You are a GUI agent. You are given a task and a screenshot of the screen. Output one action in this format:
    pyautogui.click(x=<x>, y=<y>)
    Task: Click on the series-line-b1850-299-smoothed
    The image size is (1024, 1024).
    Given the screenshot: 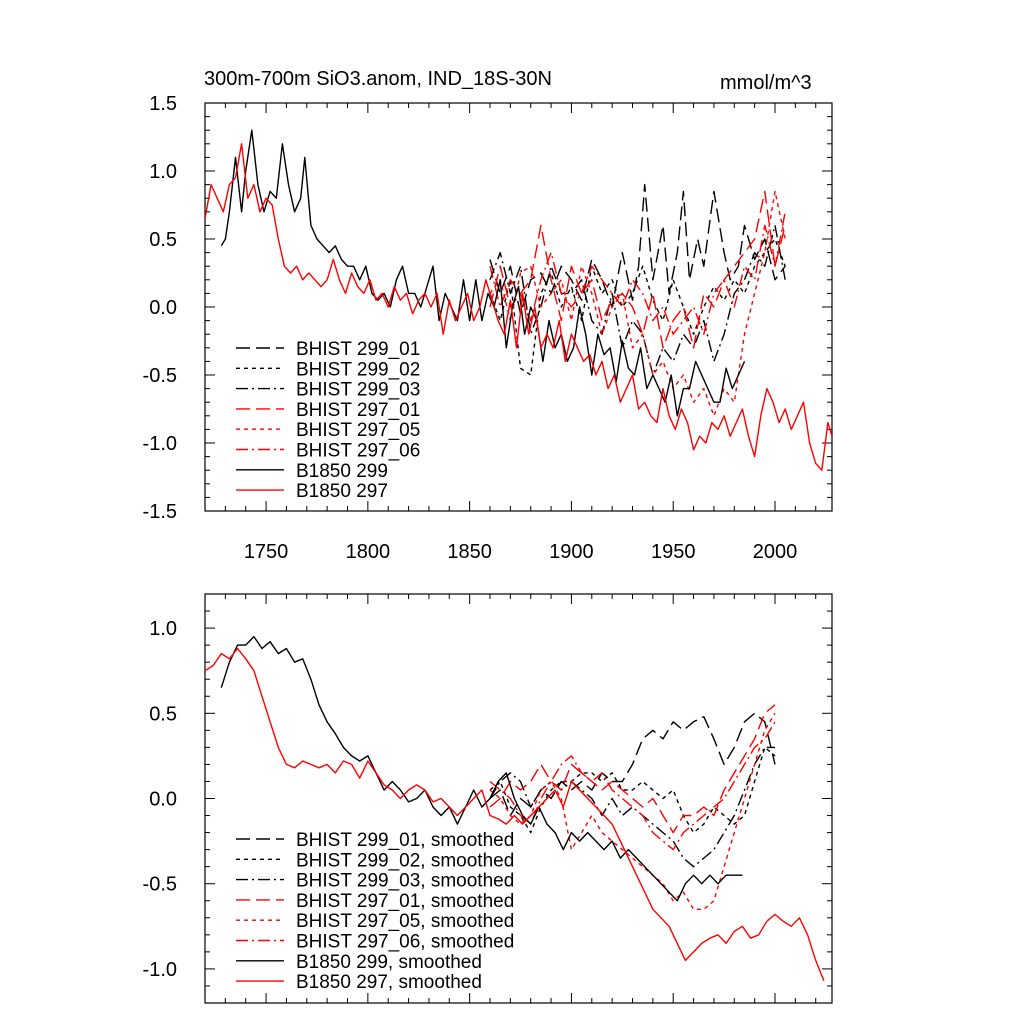 What is the action you would take?
    pyautogui.click(x=481, y=768)
    